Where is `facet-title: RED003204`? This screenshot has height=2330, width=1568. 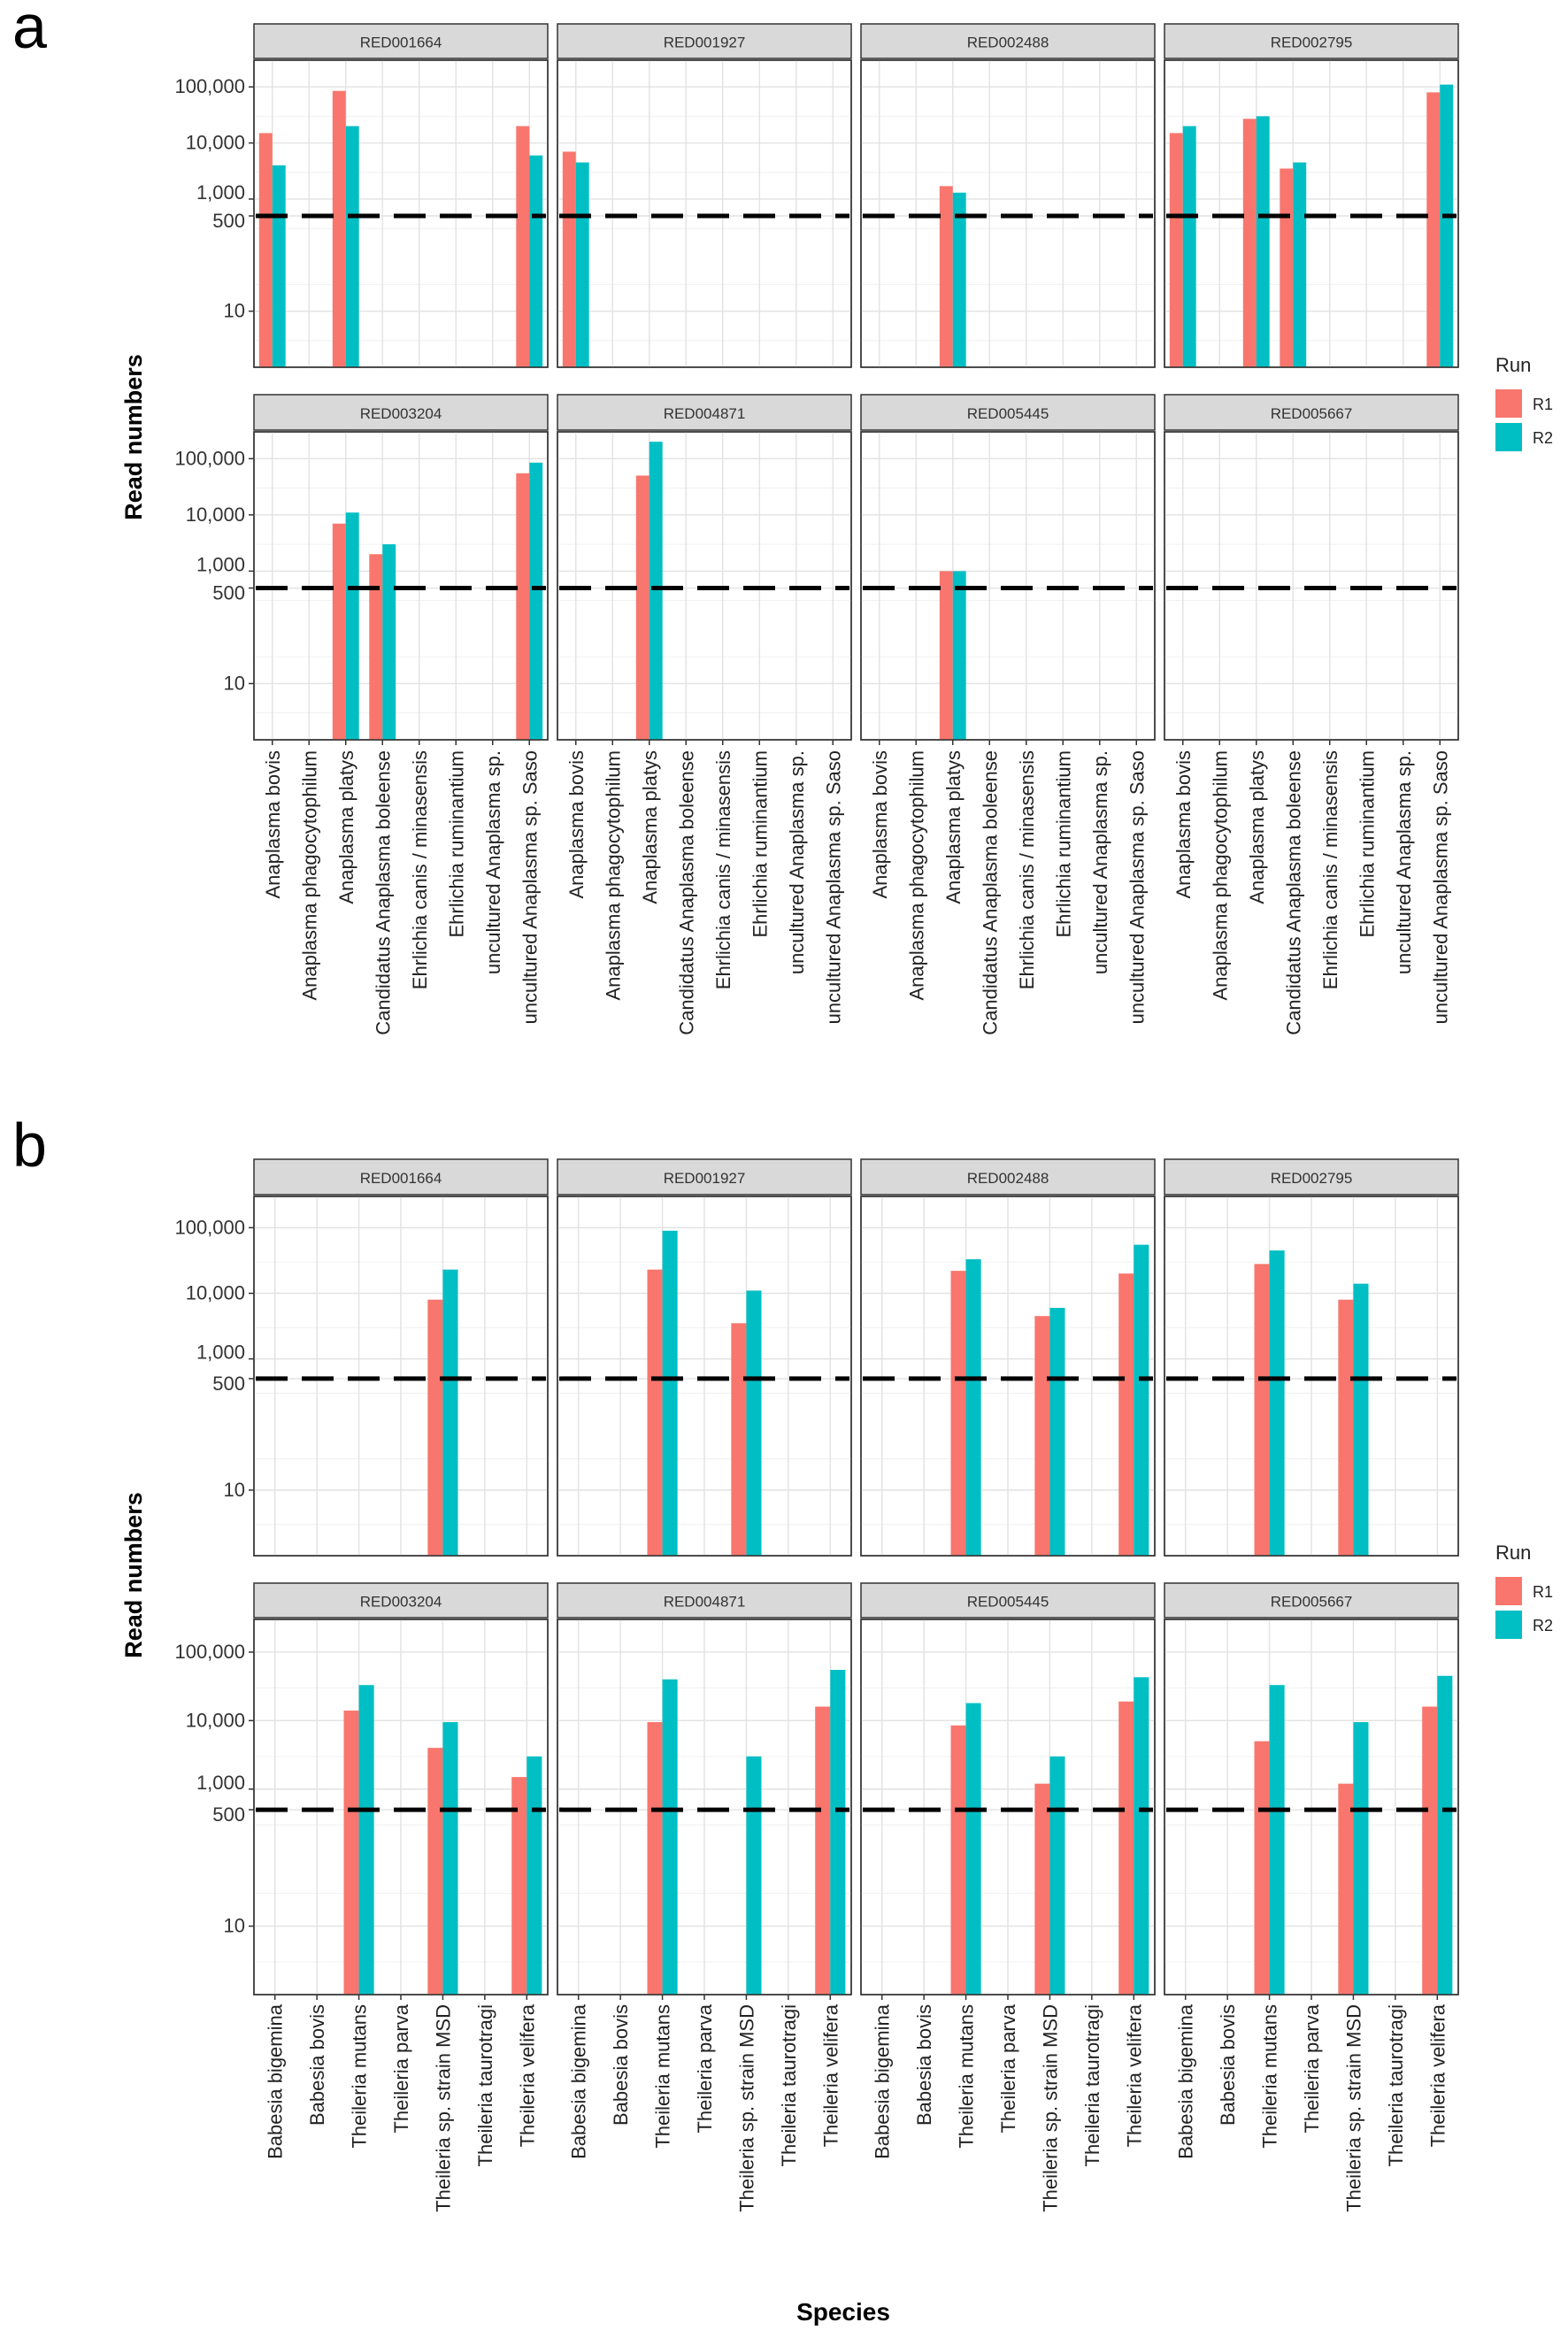 facet-title: RED003204 is located at coordinates (401, 1603).